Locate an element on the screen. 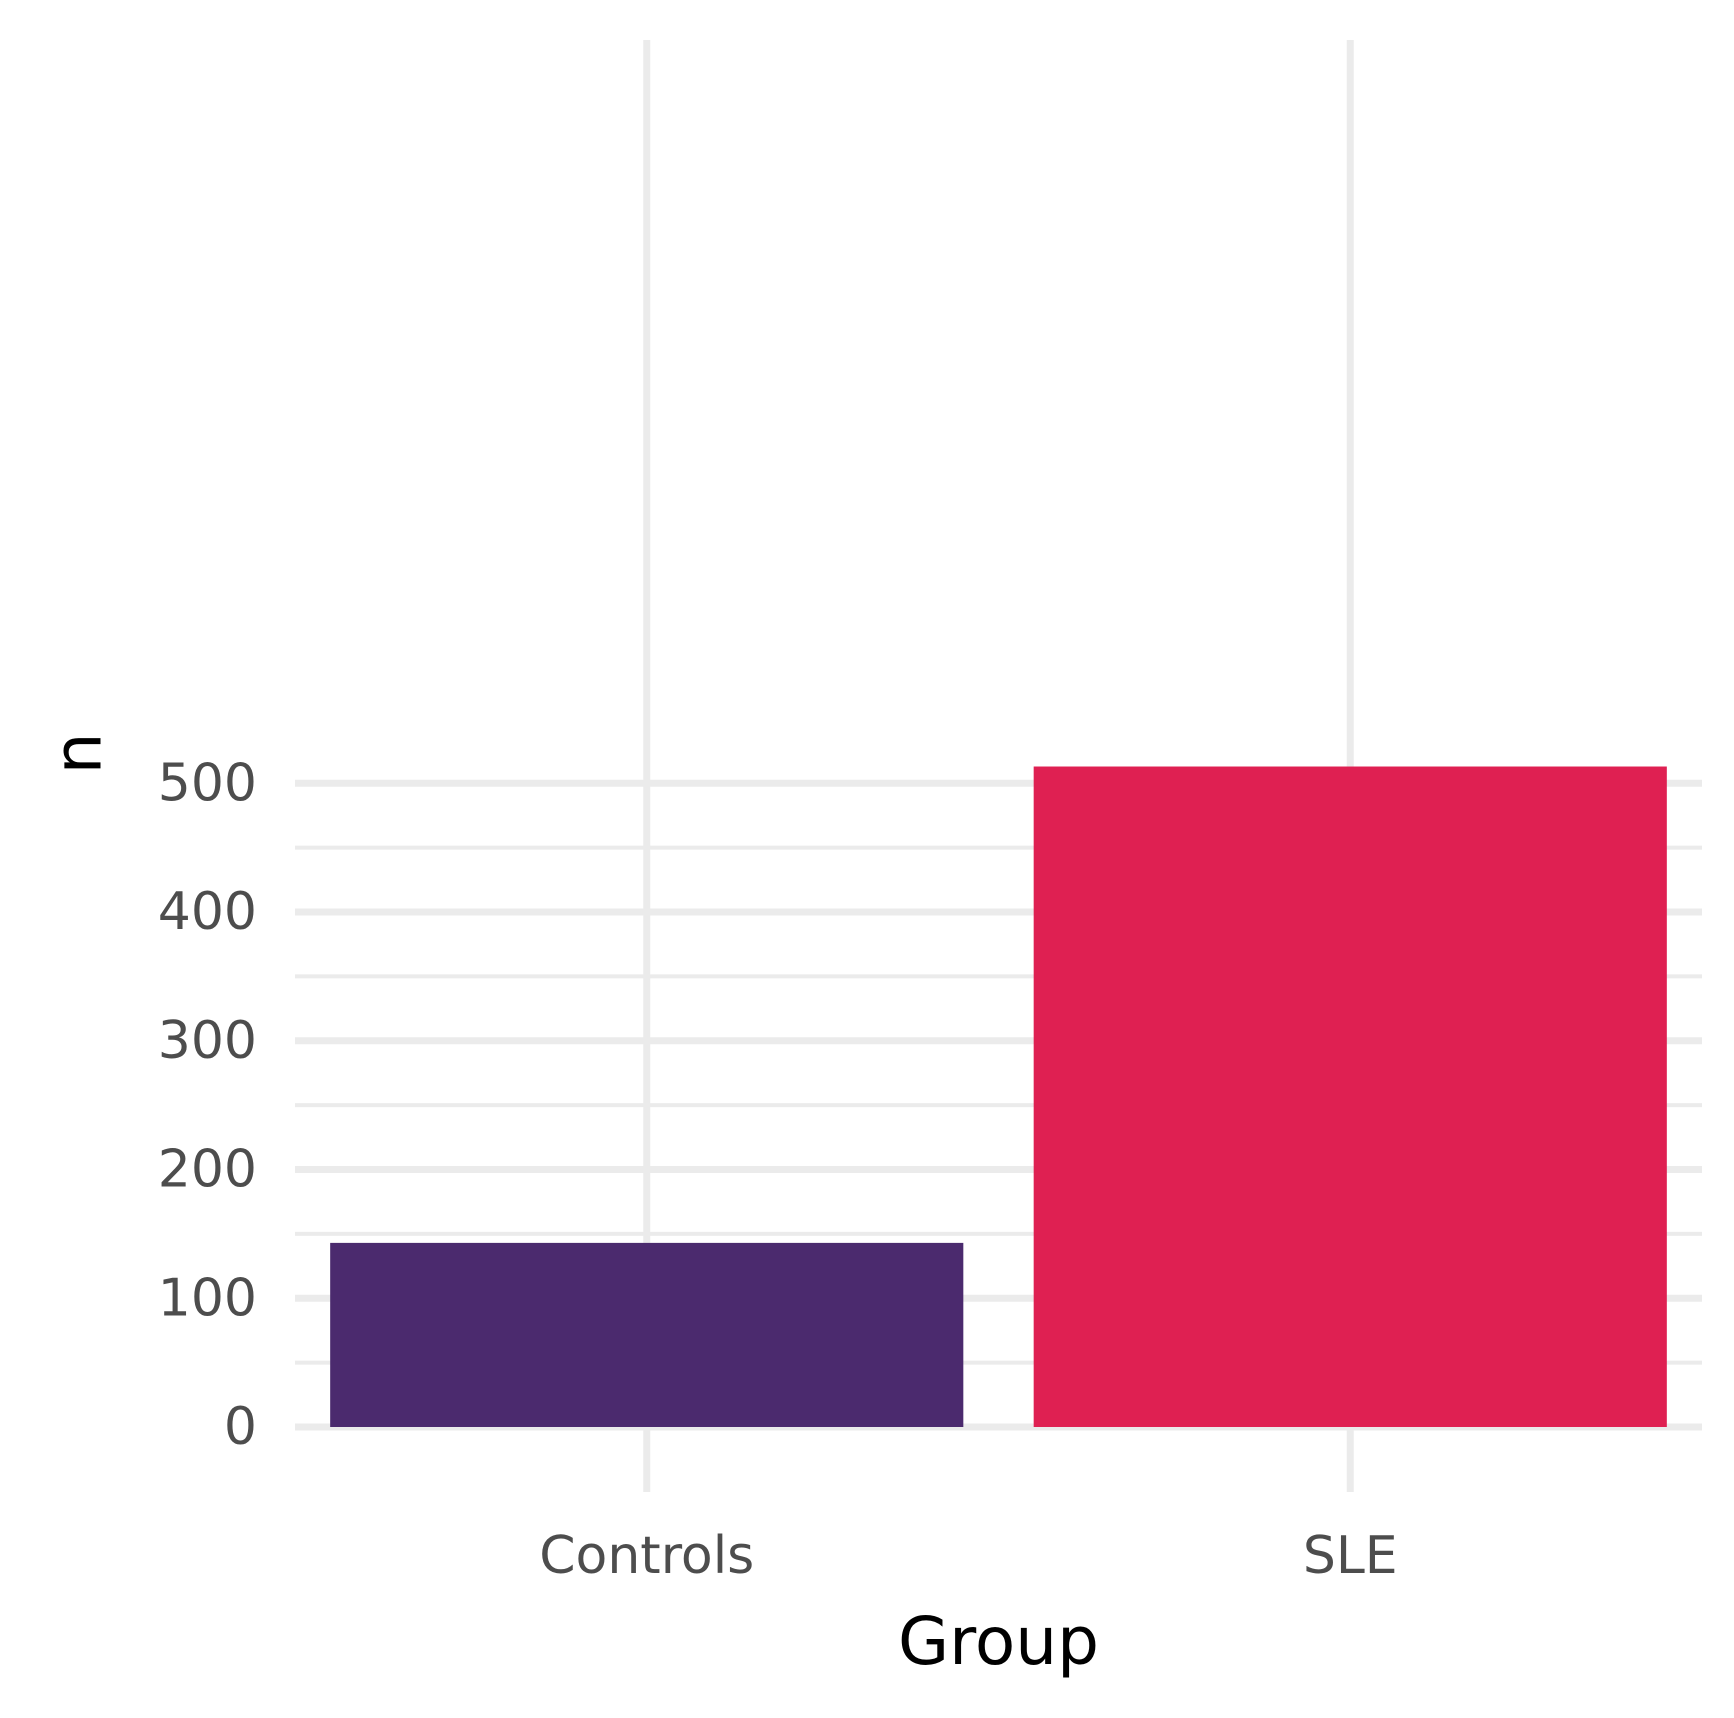  y-tick-label: 400 is located at coordinates (207, 912).